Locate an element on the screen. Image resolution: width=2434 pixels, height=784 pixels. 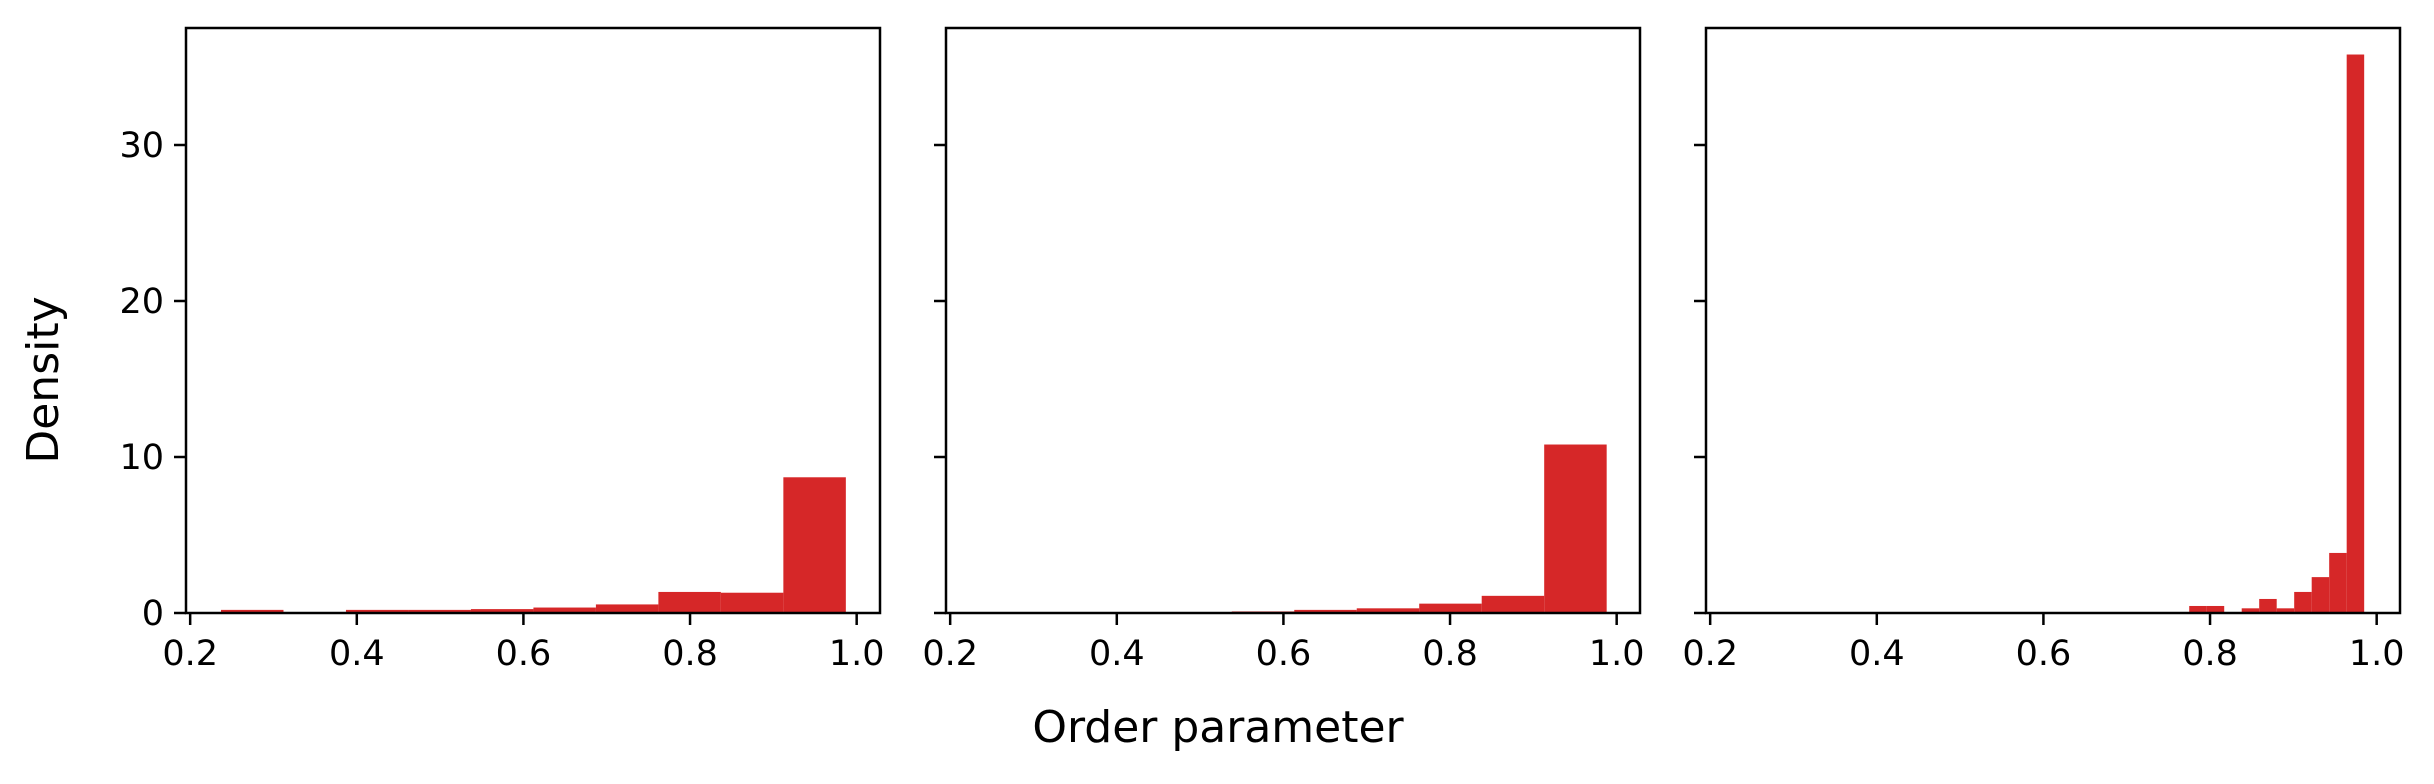
panel-3-x-tick-label: 0.4 is located at coordinates (1877, 654).